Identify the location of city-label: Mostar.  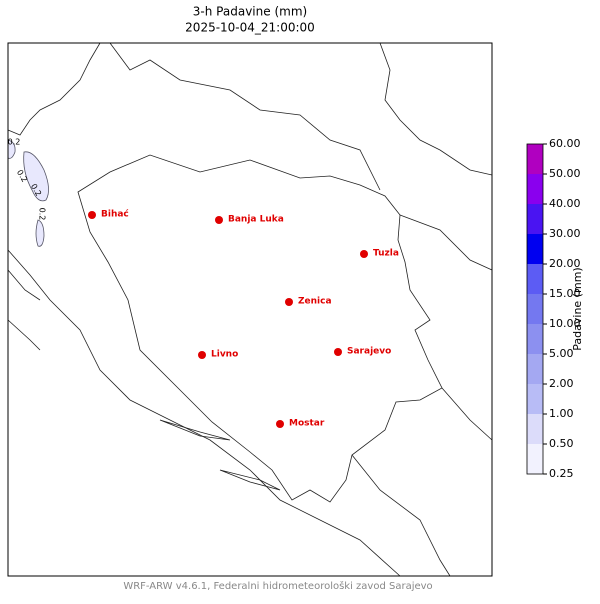
(307, 424).